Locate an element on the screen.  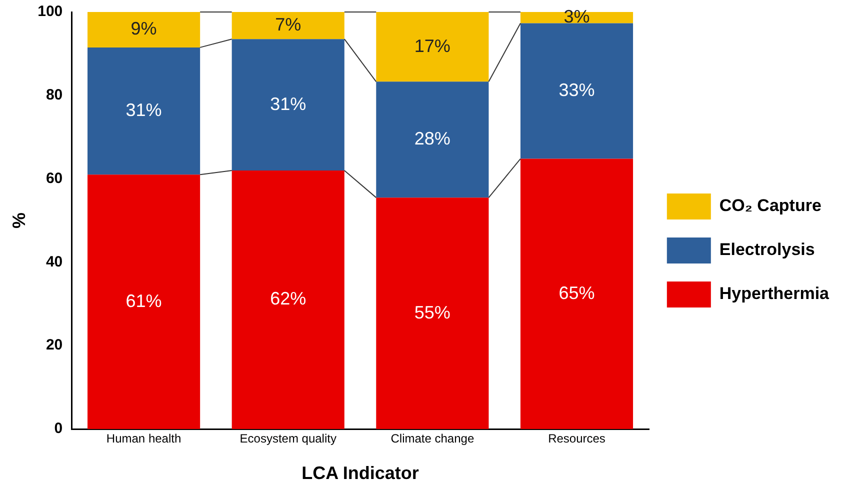
data-label: 9% is located at coordinates (143, 28).